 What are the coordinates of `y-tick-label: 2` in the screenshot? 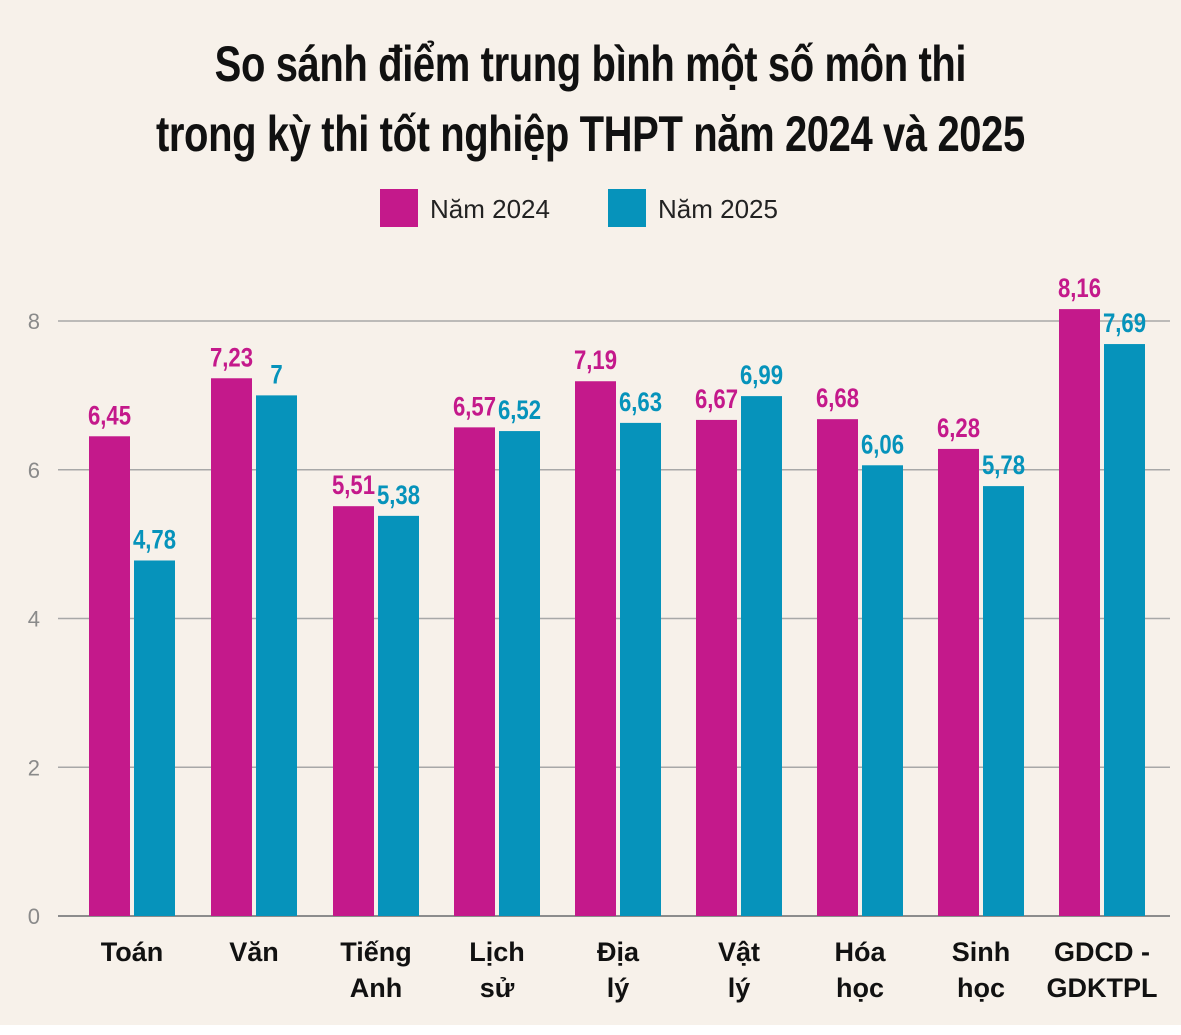 It's located at (34, 767).